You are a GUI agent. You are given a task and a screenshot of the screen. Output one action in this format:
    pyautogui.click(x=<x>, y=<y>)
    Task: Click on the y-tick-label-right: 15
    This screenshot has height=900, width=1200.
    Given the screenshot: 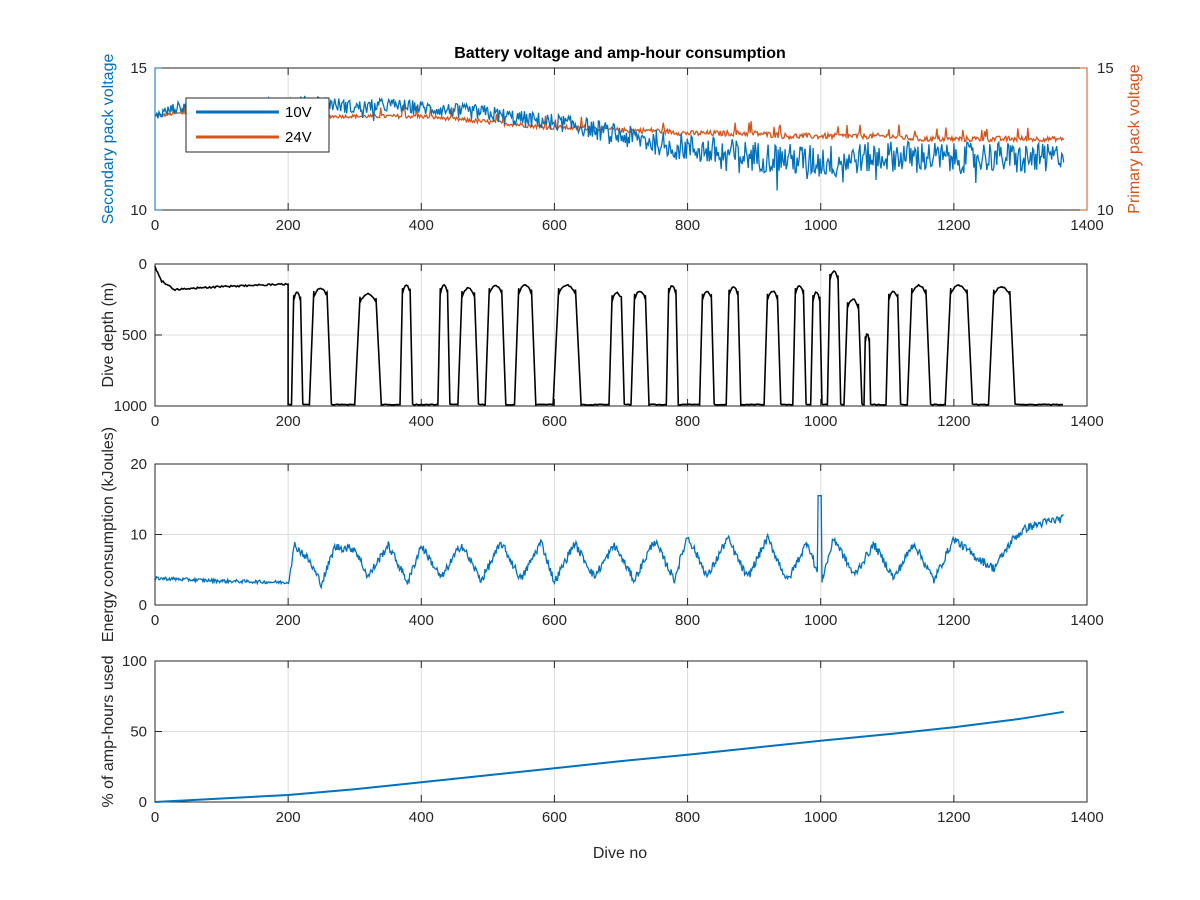 What is the action you would take?
    pyautogui.click(x=1105, y=68)
    